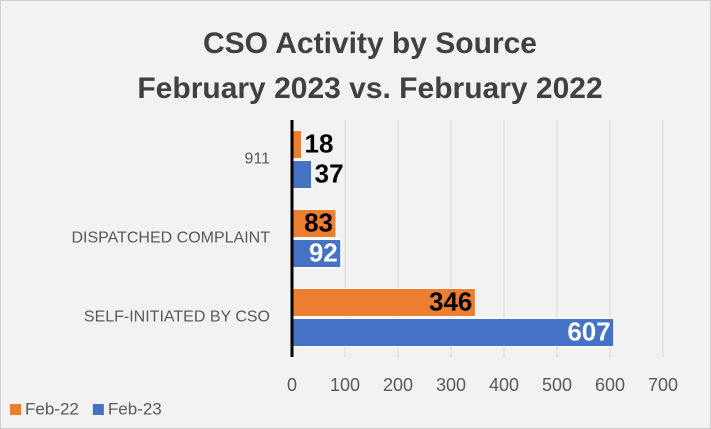 This screenshot has height=429, width=711. What do you see at coordinates (318, 222) in the screenshot?
I see `data-label: 83` at bounding box center [318, 222].